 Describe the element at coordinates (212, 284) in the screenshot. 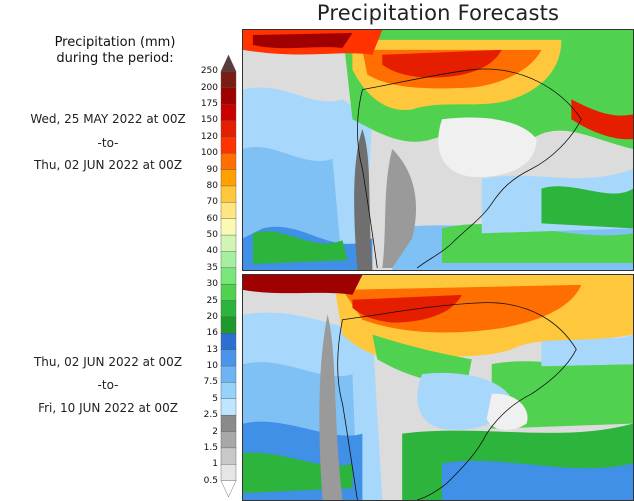

I see `colorbar-tick-label: 30` at that location.